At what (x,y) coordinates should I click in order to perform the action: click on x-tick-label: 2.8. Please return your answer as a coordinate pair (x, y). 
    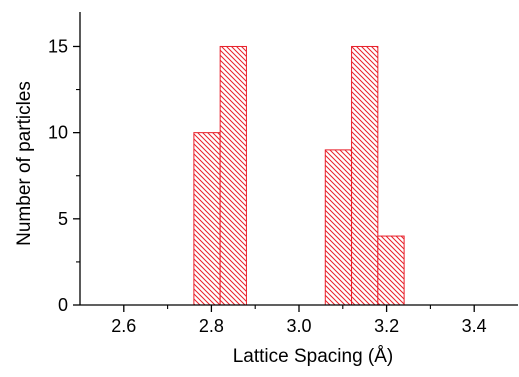
    Looking at the image, I should click on (211, 326).